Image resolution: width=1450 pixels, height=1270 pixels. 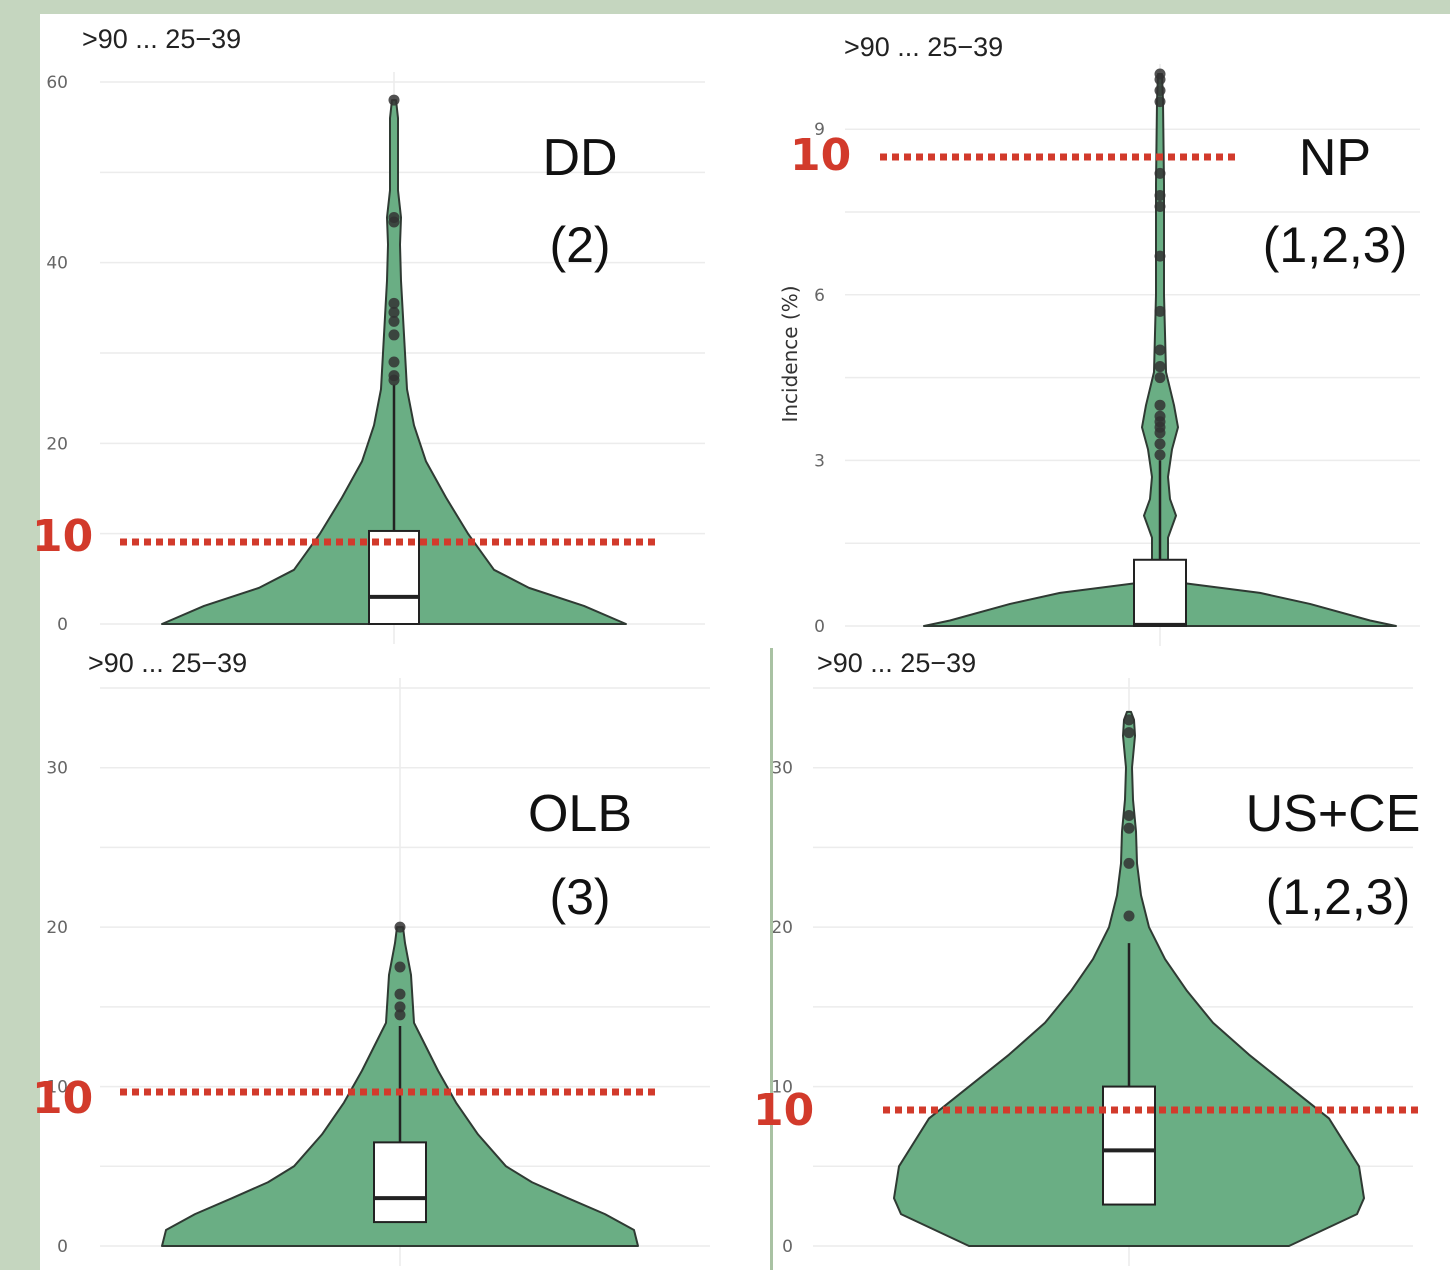 What do you see at coordinates (62, 625) in the screenshot?
I see `dd-y-tick-label: 0` at bounding box center [62, 625].